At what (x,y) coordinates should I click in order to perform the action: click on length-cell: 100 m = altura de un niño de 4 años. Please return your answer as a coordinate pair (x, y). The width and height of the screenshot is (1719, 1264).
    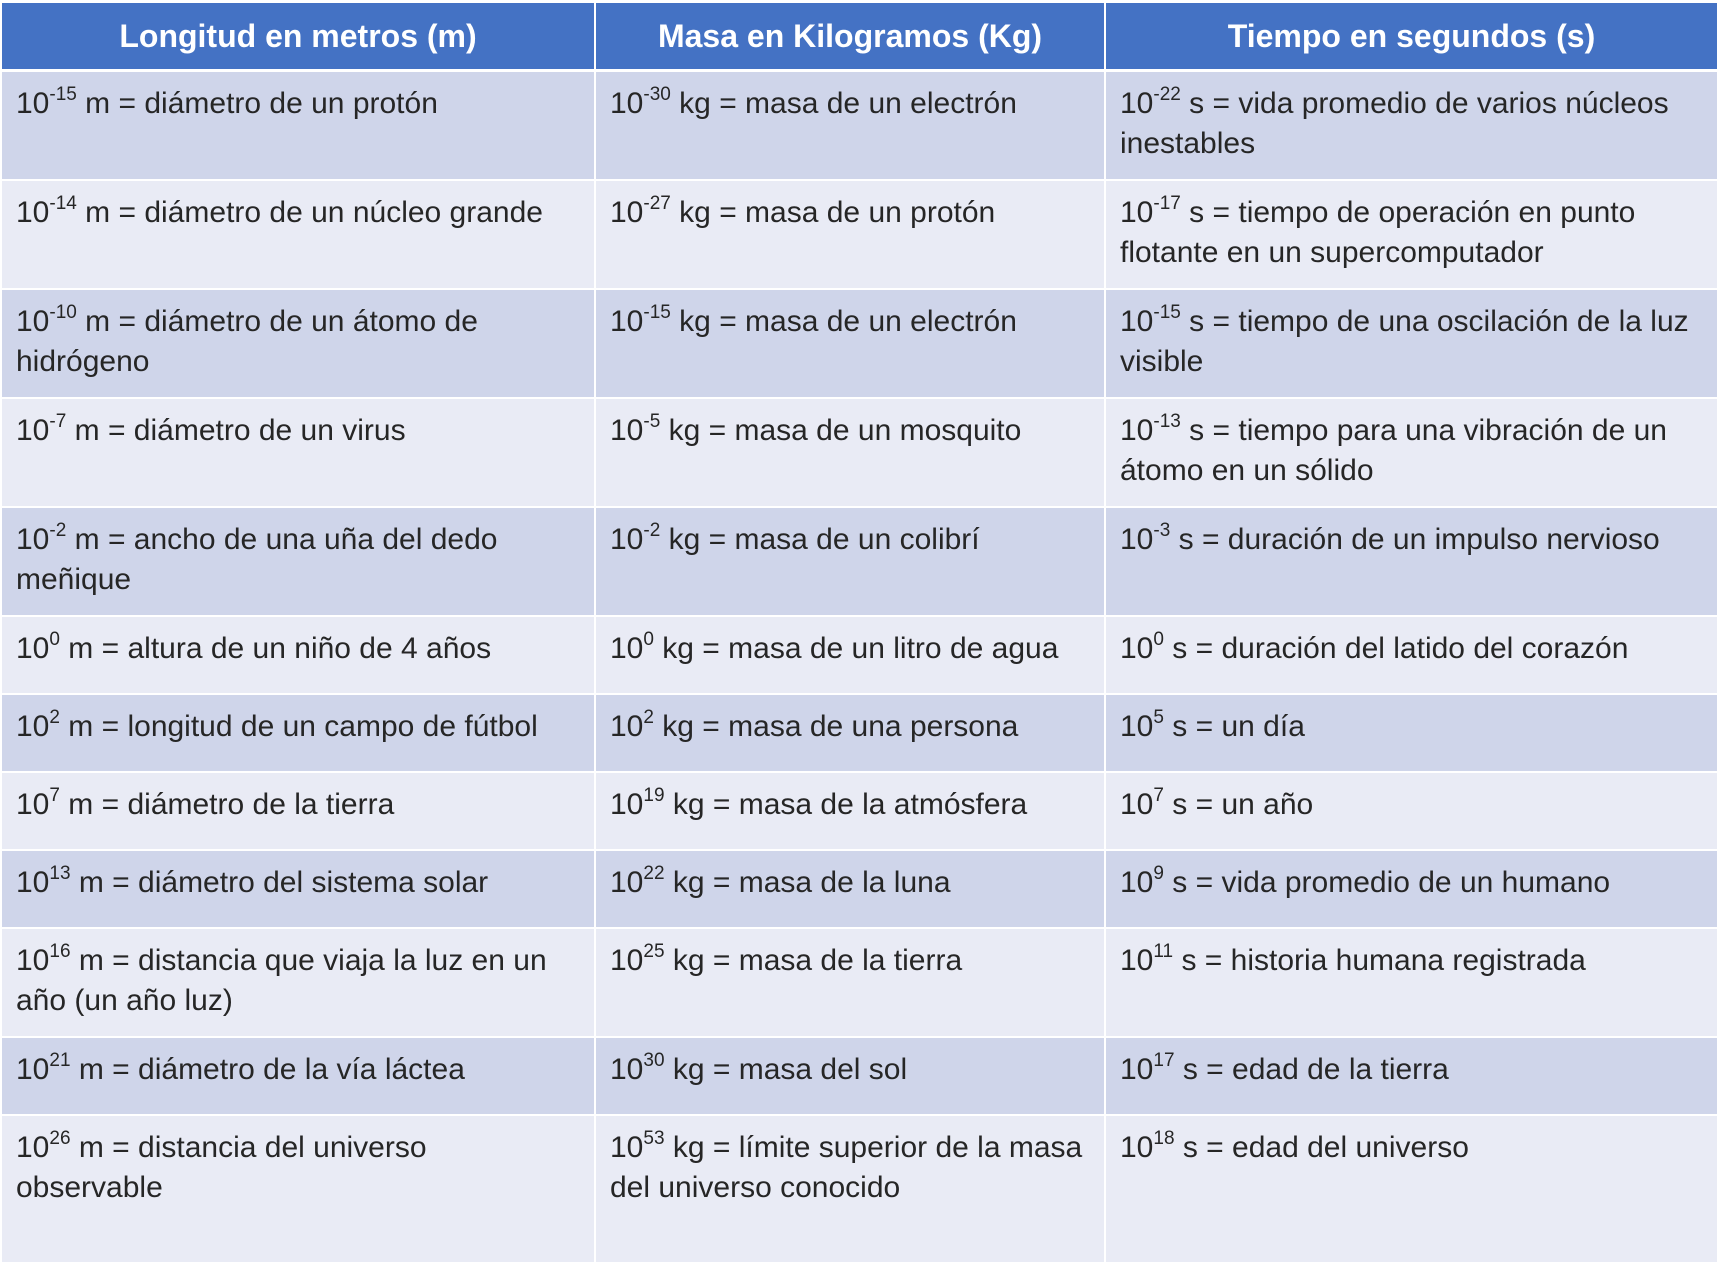
    Looking at the image, I should click on (299, 655).